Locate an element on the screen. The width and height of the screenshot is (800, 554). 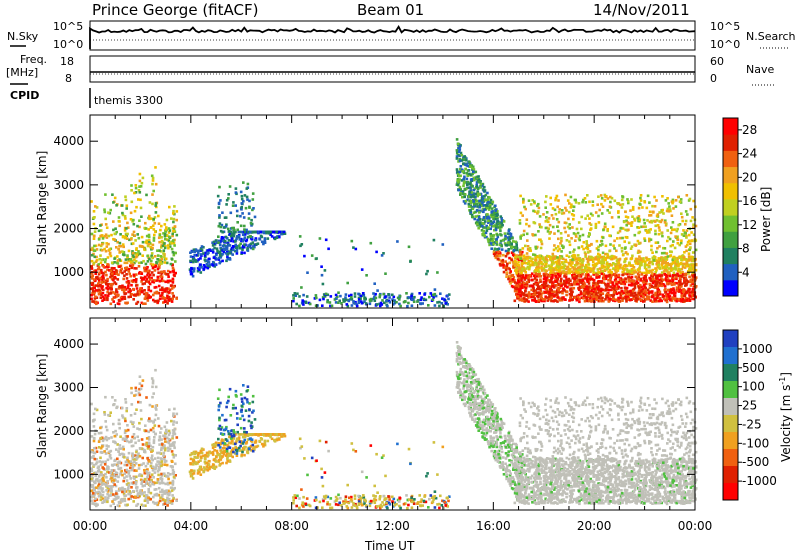
nsky-tick-bottom: 10^0 is located at coordinates (68, 44).